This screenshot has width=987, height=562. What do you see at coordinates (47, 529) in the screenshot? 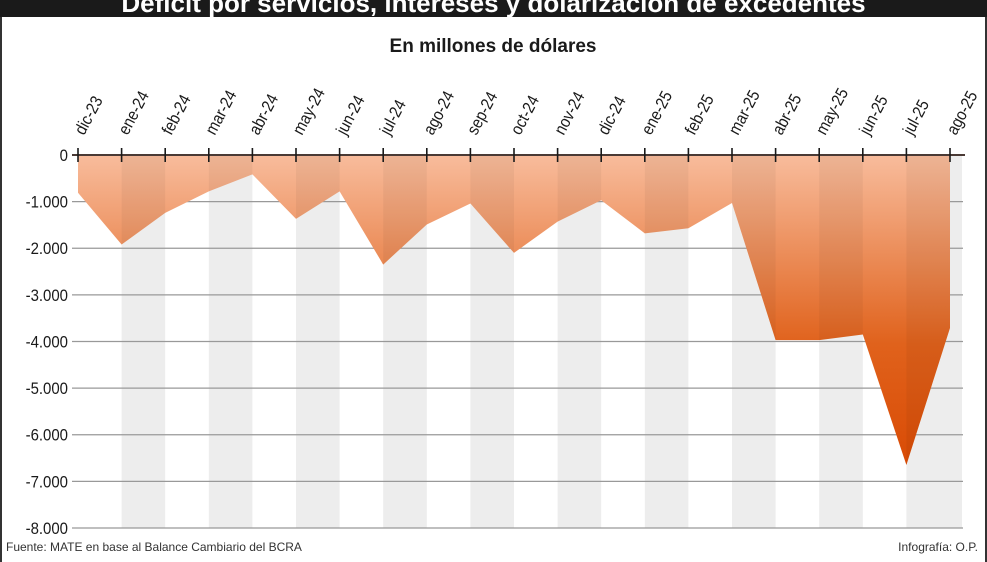
I see `y-tick-label: -8.000` at bounding box center [47, 529].